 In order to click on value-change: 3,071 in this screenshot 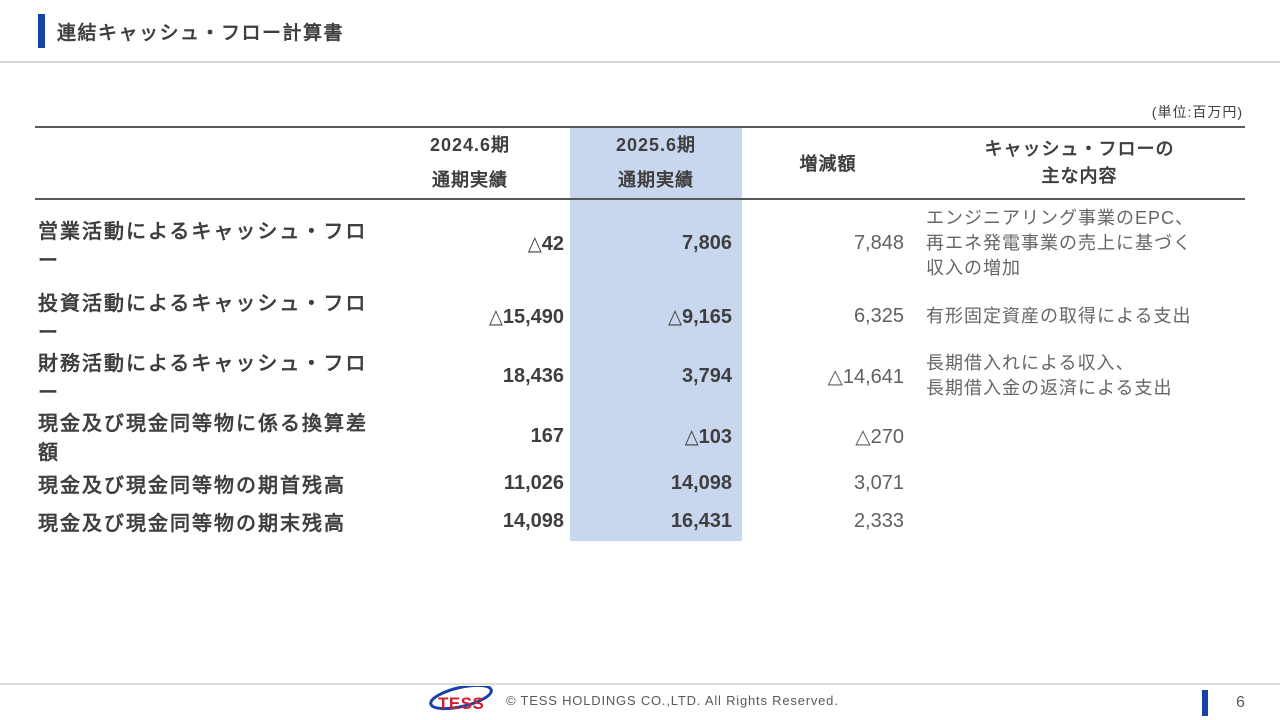, I will do `click(878, 482)`.